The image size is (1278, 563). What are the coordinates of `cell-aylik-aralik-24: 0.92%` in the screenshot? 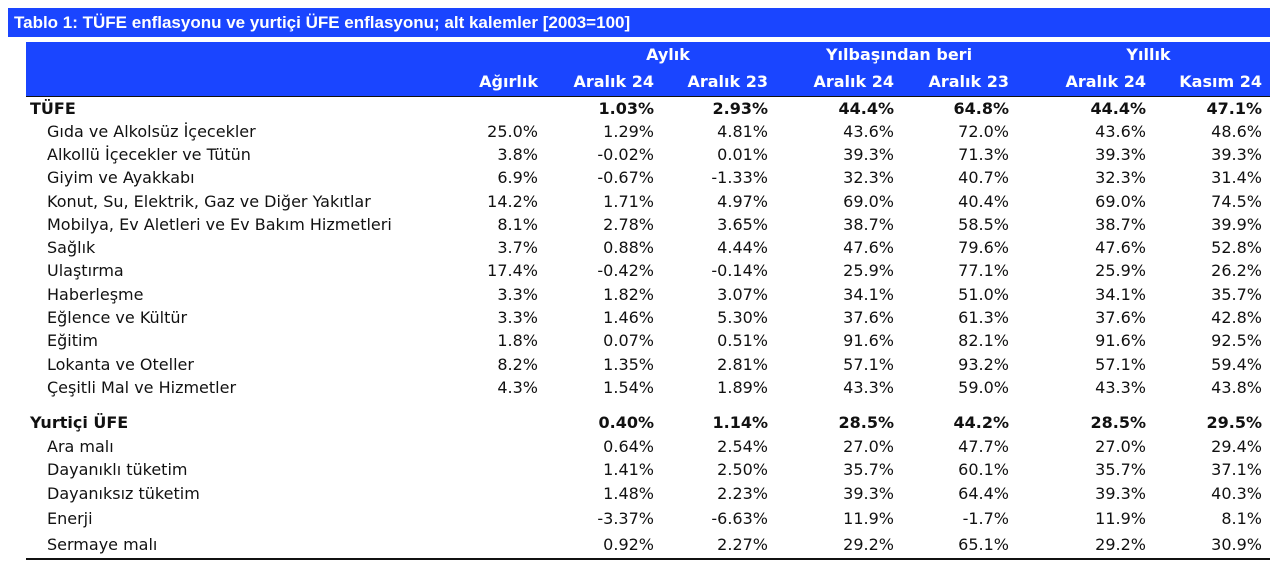 It's located at (628, 544).